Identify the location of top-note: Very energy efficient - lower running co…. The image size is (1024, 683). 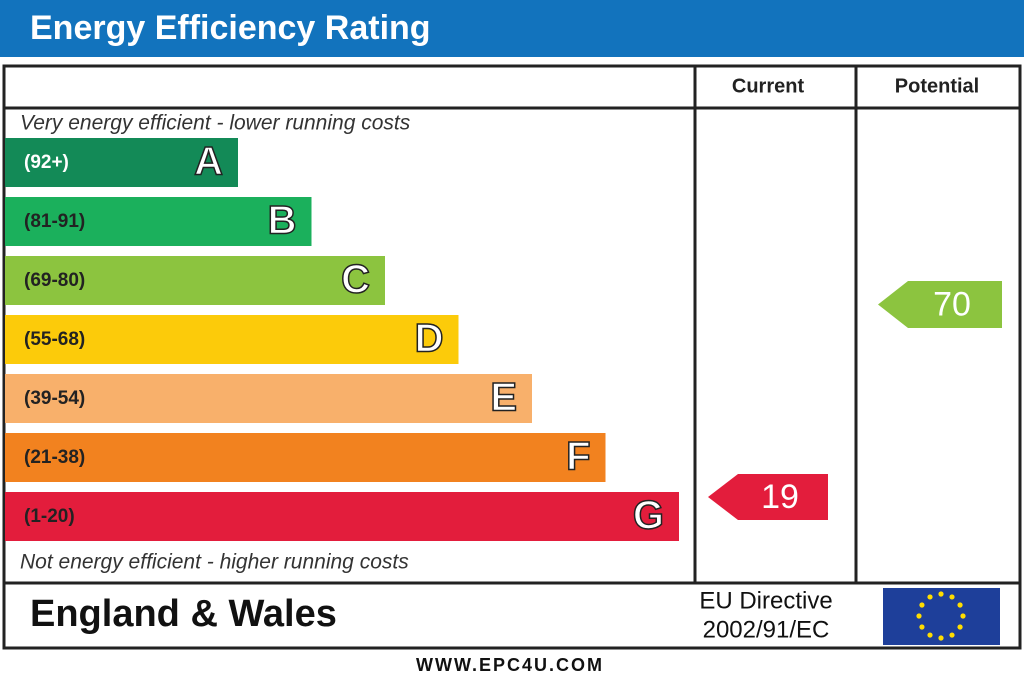
(215, 123).